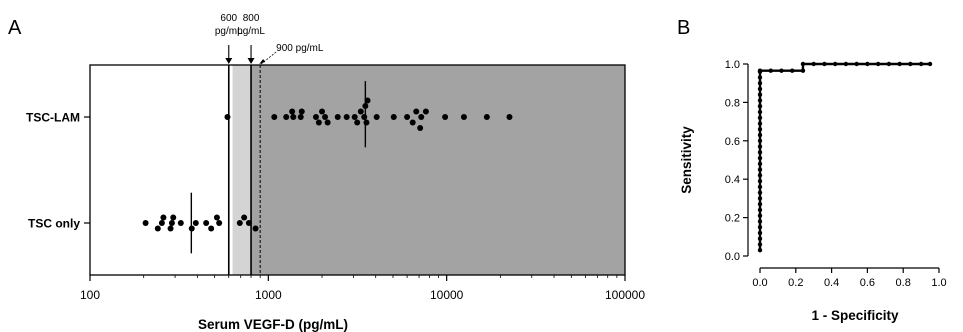 This screenshot has width=963, height=332. I want to click on roc-line, so click(844, 156).